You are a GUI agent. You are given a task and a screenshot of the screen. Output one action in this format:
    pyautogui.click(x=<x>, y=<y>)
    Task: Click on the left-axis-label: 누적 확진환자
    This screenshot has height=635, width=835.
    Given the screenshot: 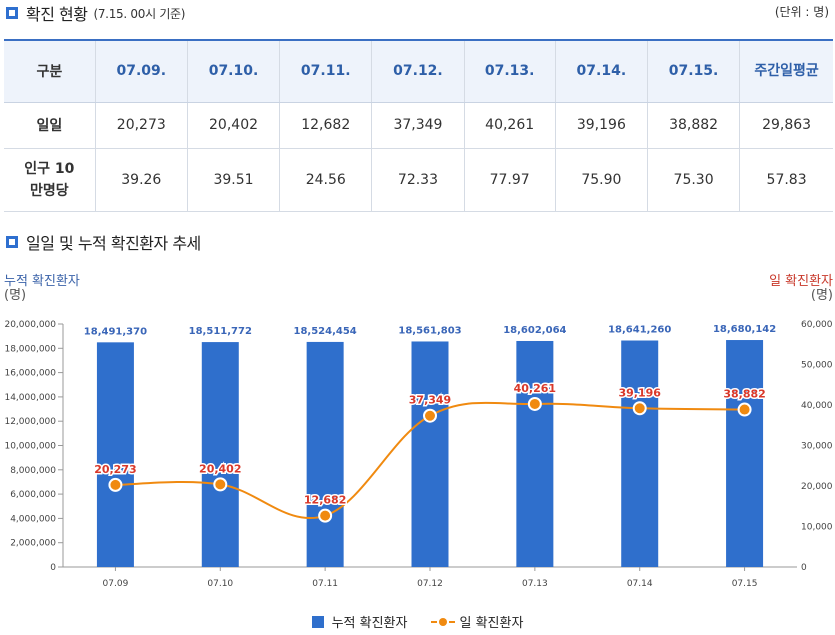 What is the action you would take?
    pyautogui.click(x=42, y=281)
    